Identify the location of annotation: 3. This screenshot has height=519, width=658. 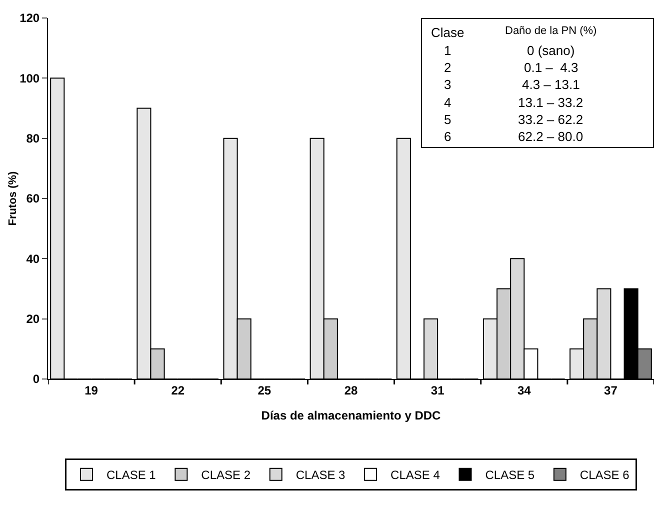
(448, 84).